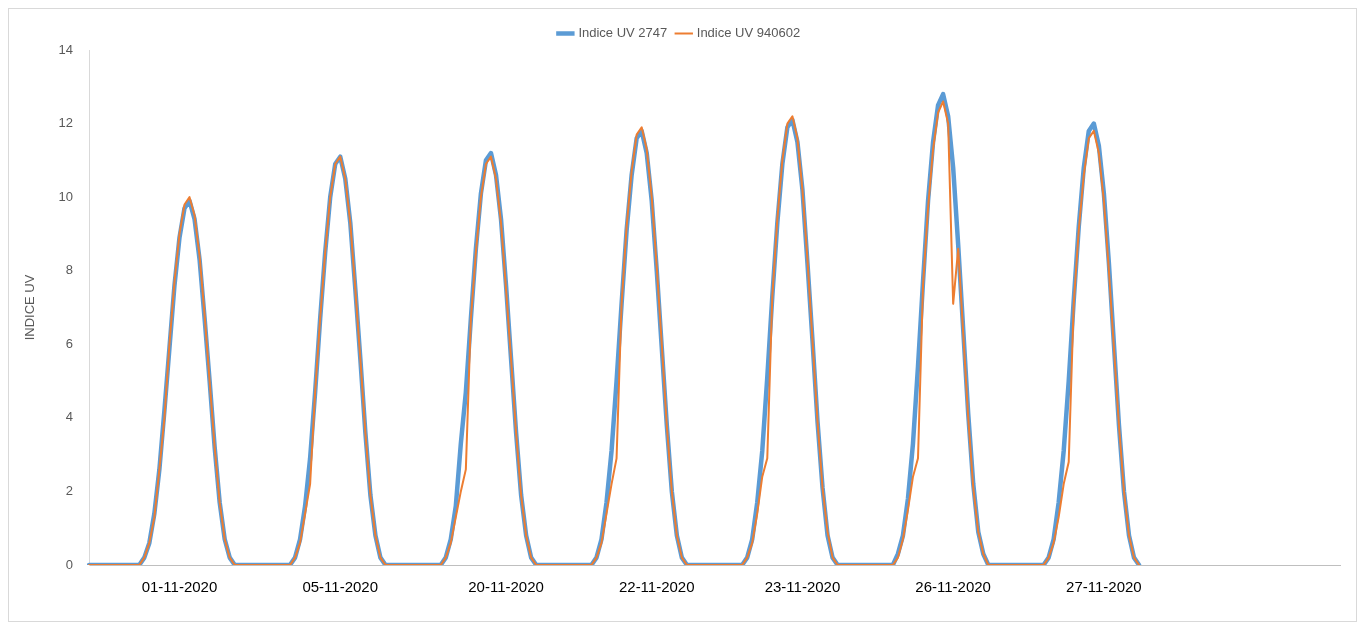 The image size is (1365, 628). I want to click on legend-label: Indice UV 2747, so click(623, 33).